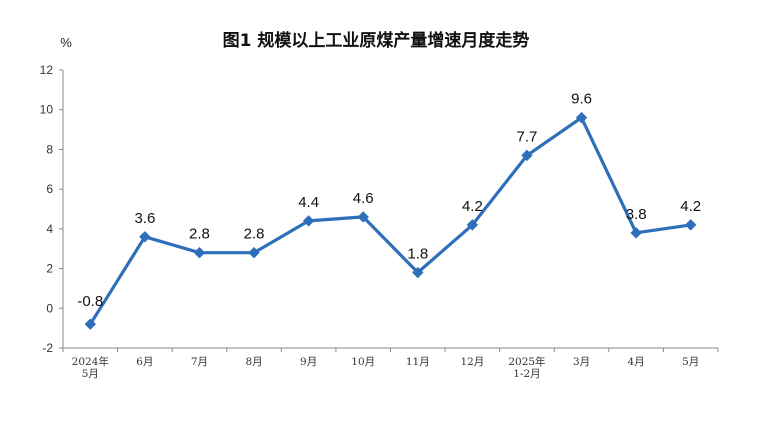 This screenshot has height=421, width=771. What do you see at coordinates (581, 362) in the screenshot?
I see `x-tick-label: 3月` at bounding box center [581, 362].